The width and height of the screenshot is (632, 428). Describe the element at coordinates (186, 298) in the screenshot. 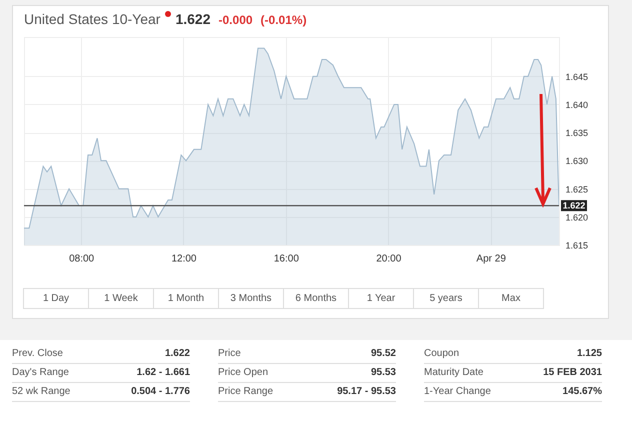

I see `text: 1 Month` at that location.